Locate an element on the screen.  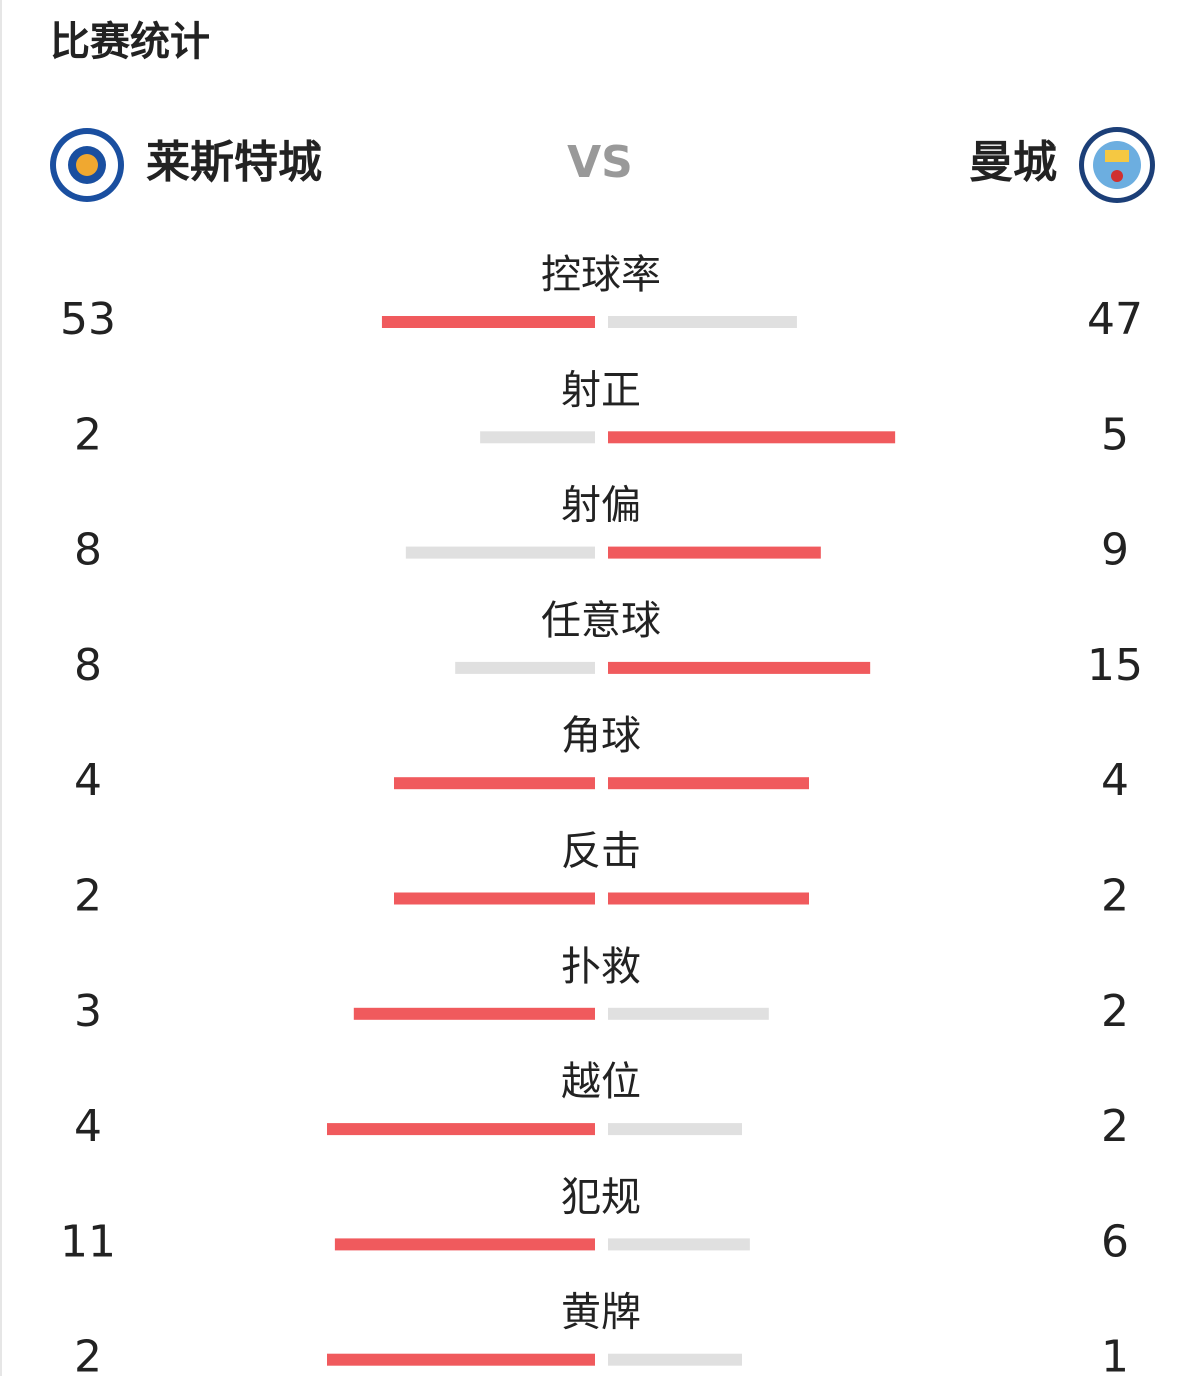
stat-label: 任意球 is located at coordinates (601, 621).